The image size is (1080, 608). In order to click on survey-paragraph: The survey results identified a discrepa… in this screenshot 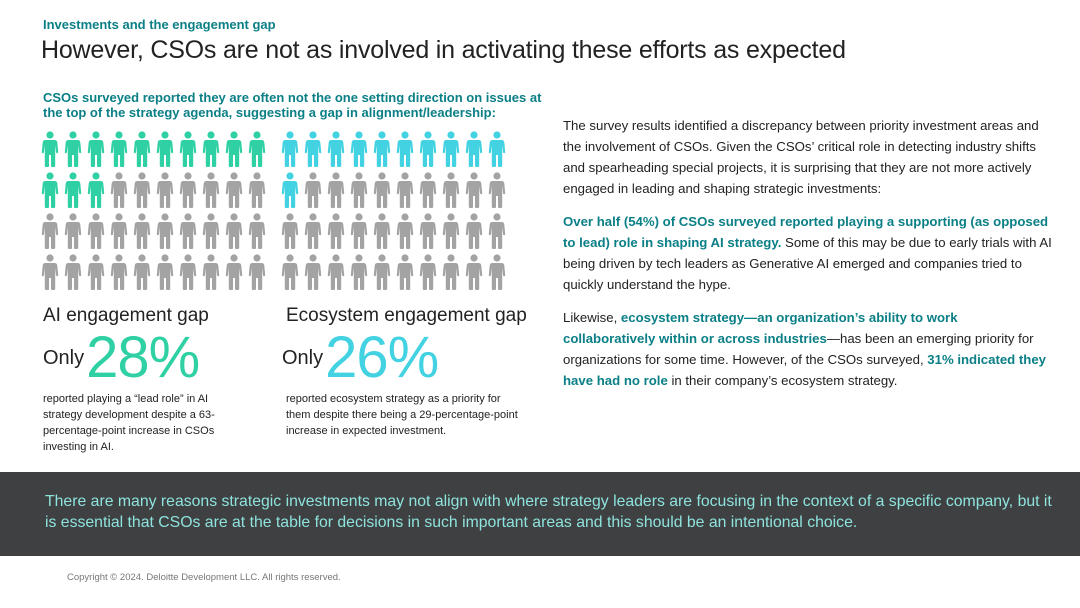, I will do `click(801, 157)`.